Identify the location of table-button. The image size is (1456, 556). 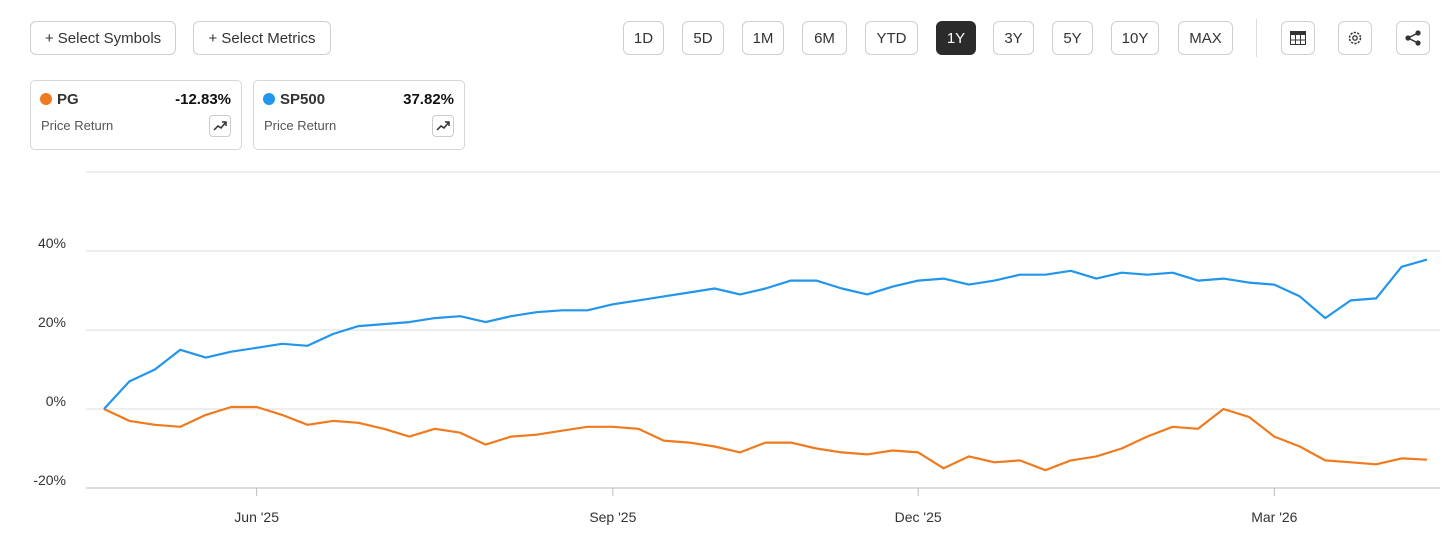
(1298, 38).